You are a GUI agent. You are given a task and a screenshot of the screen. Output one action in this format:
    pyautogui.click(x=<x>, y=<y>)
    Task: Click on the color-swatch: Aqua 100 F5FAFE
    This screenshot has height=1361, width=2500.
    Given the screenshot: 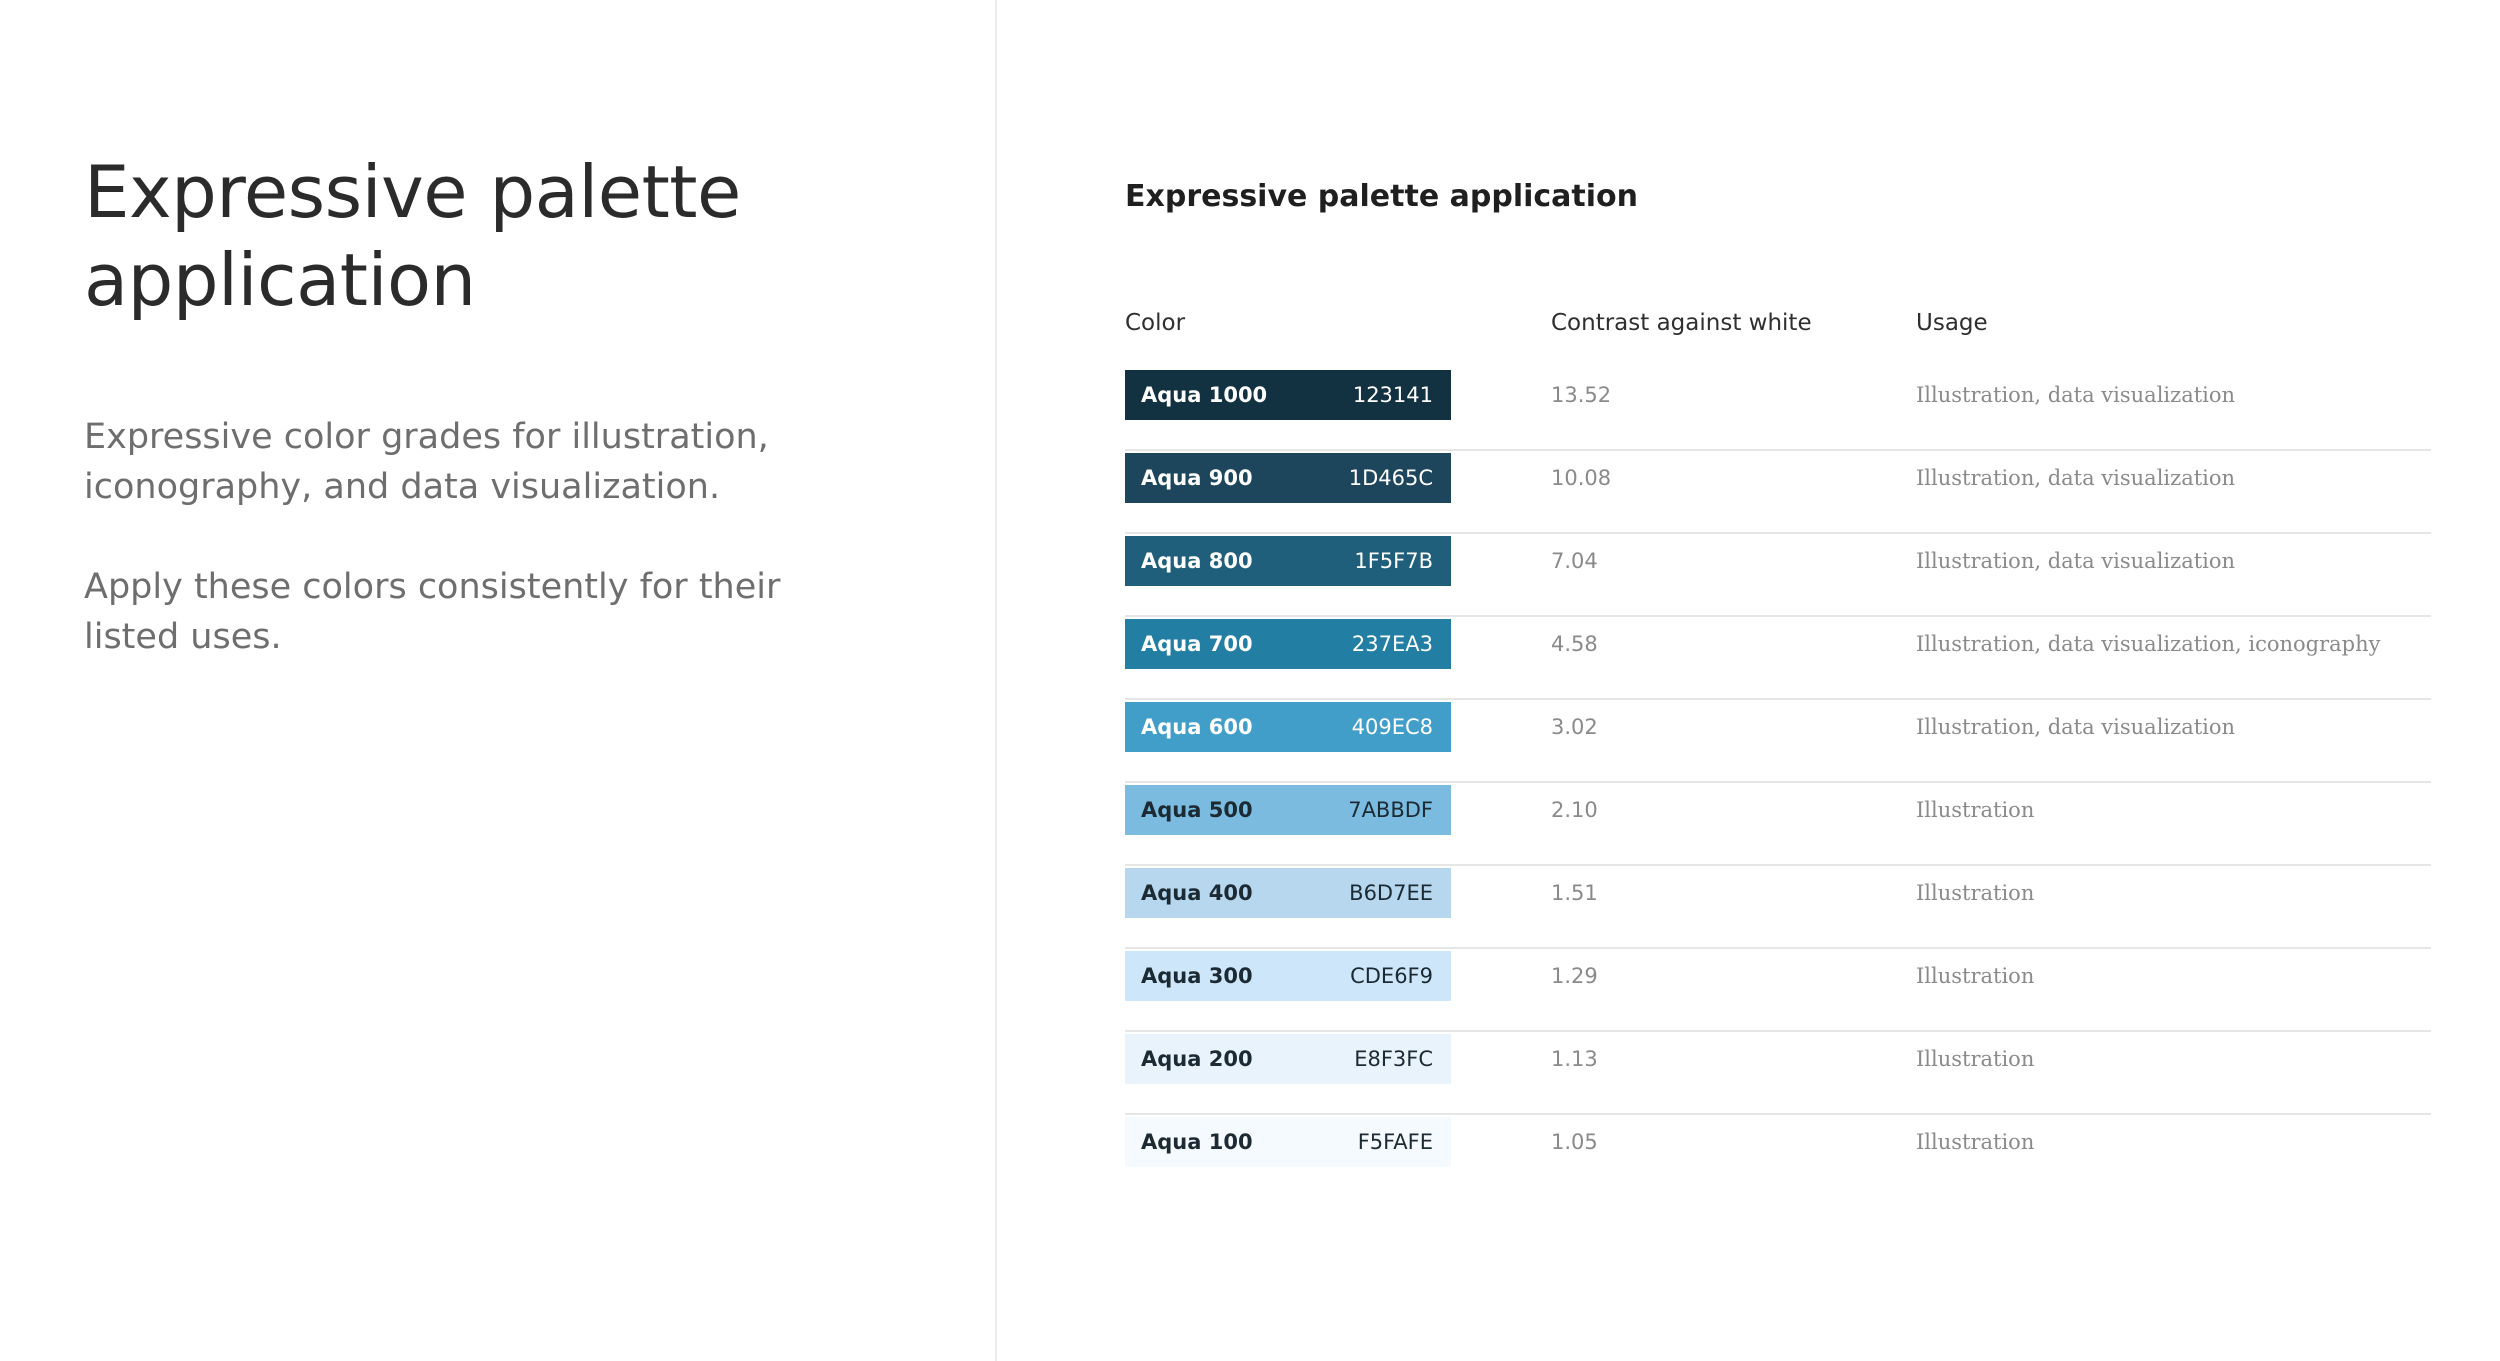 What is the action you would take?
    pyautogui.click(x=1288, y=1142)
    